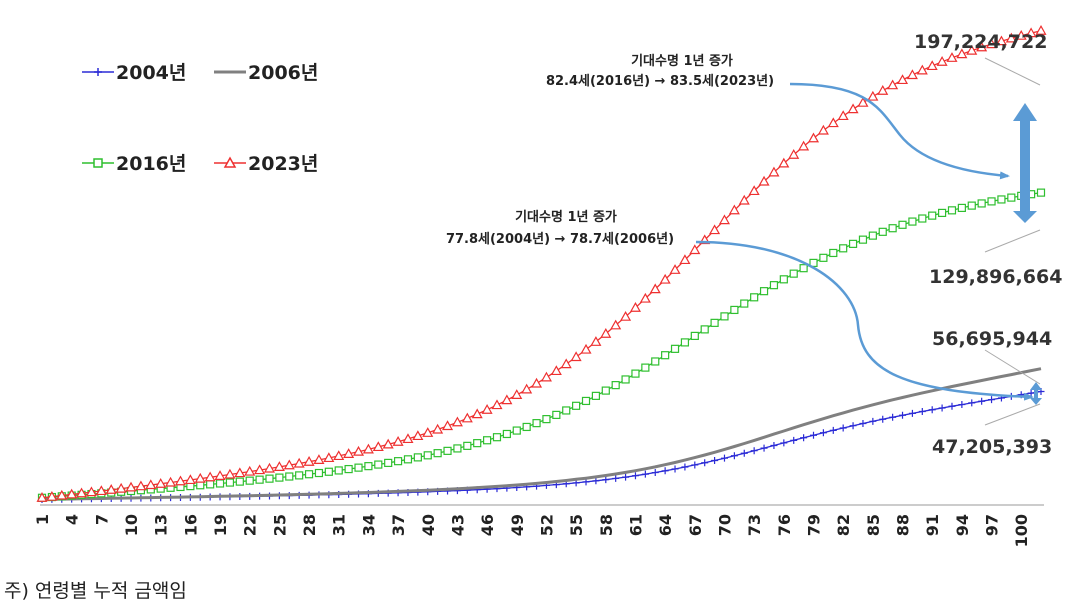  I want to click on x-tick-label: 34, so click(368, 525).